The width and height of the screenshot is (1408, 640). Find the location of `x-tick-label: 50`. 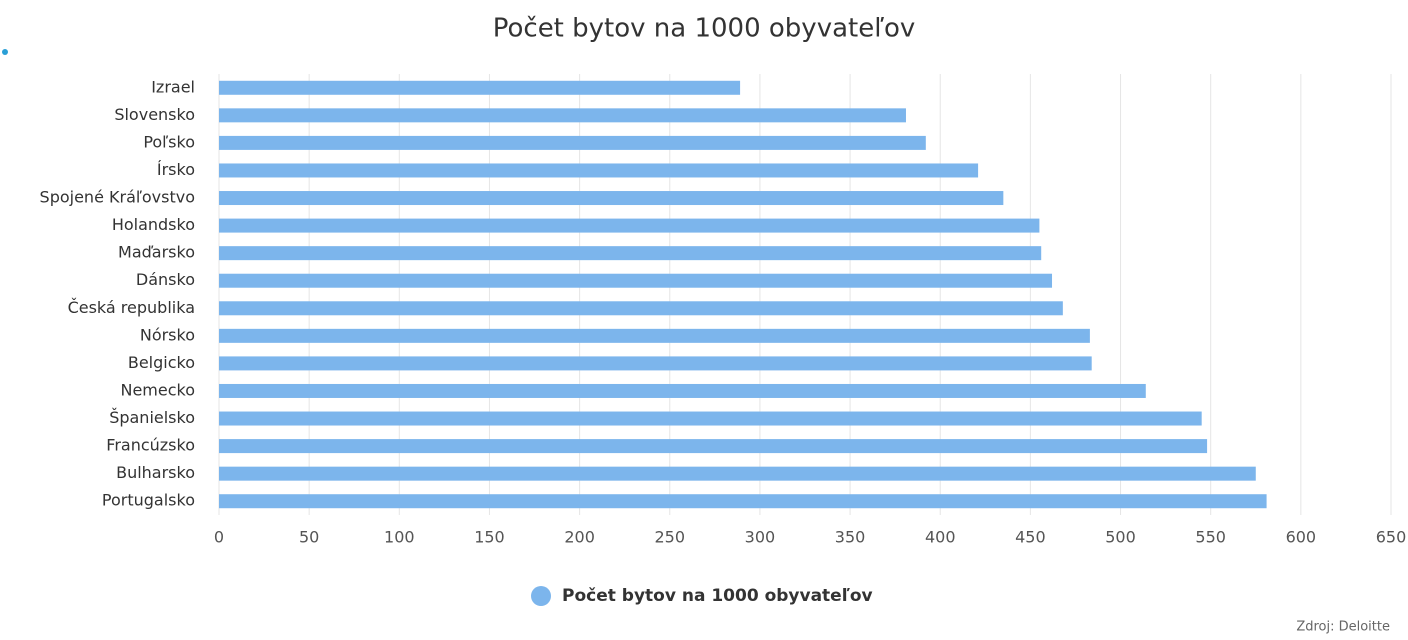

x-tick-label: 50 is located at coordinates (309, 537).